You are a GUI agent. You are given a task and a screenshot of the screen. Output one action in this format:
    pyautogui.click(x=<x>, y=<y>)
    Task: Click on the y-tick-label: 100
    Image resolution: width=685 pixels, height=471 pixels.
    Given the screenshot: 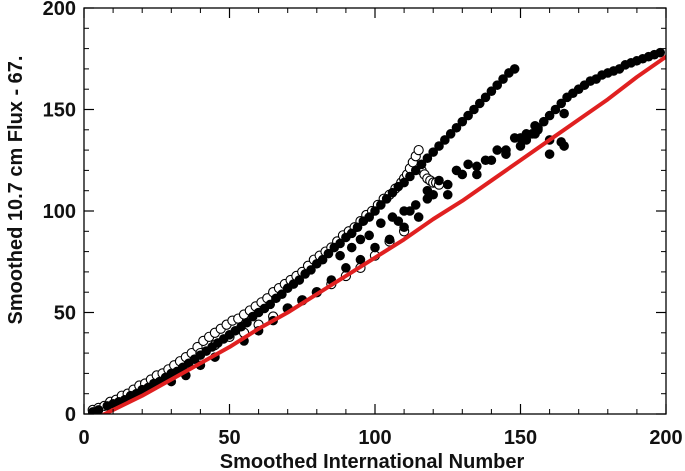 What is the action you would take?
    pyautogui.click(x=59, y=212)
    